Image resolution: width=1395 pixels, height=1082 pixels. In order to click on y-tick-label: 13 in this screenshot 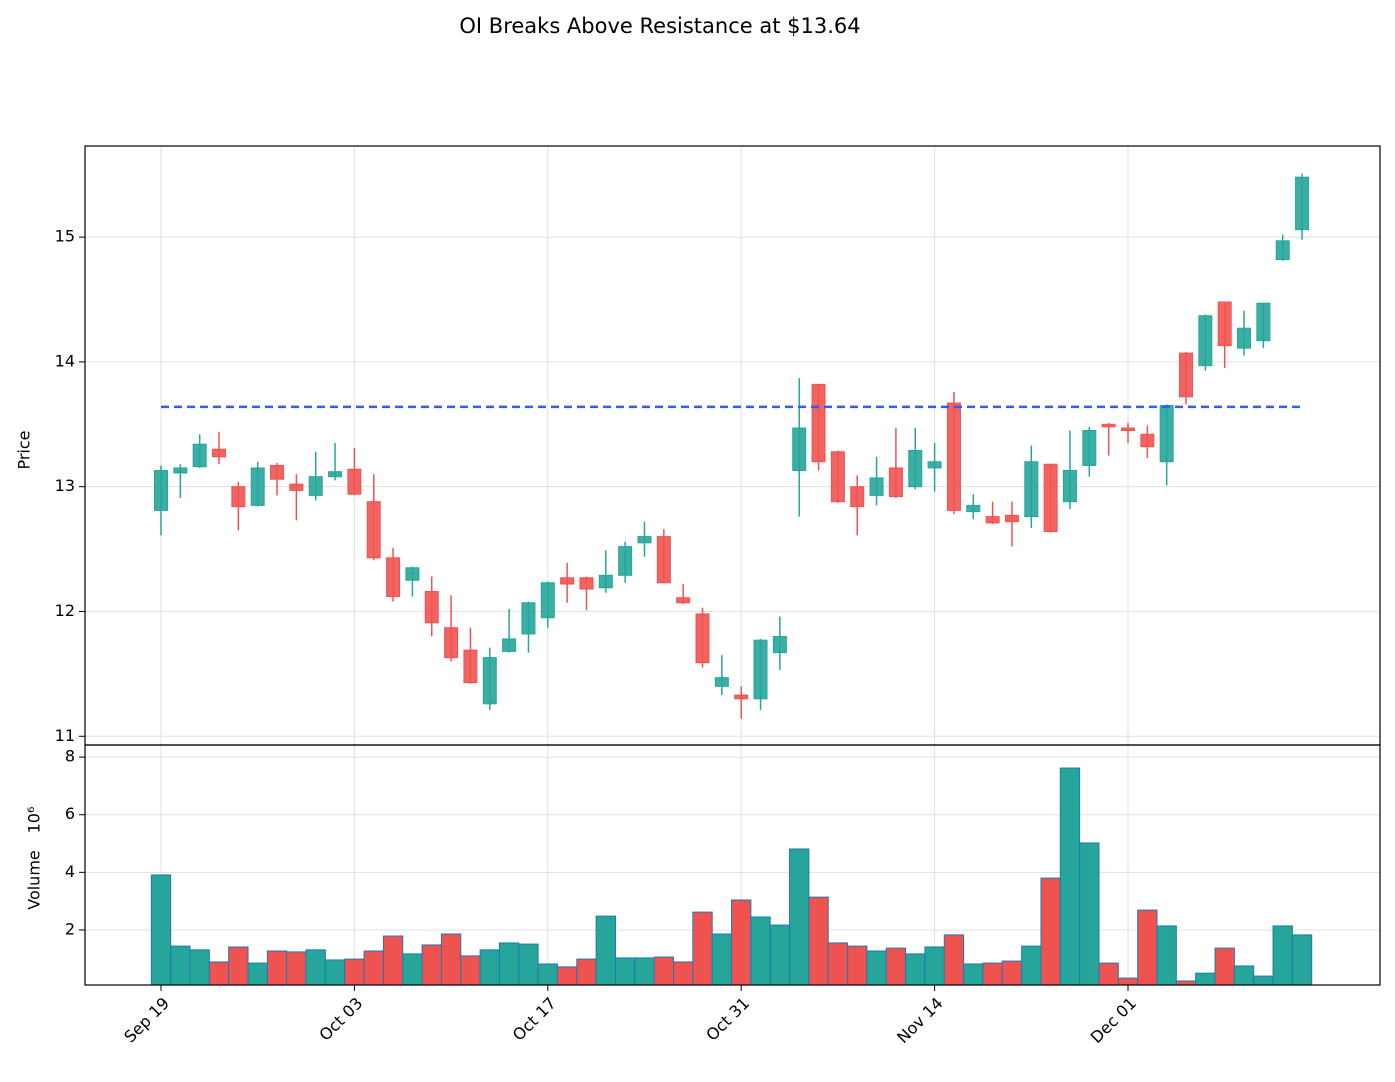, I will do `click(65, 485)`.